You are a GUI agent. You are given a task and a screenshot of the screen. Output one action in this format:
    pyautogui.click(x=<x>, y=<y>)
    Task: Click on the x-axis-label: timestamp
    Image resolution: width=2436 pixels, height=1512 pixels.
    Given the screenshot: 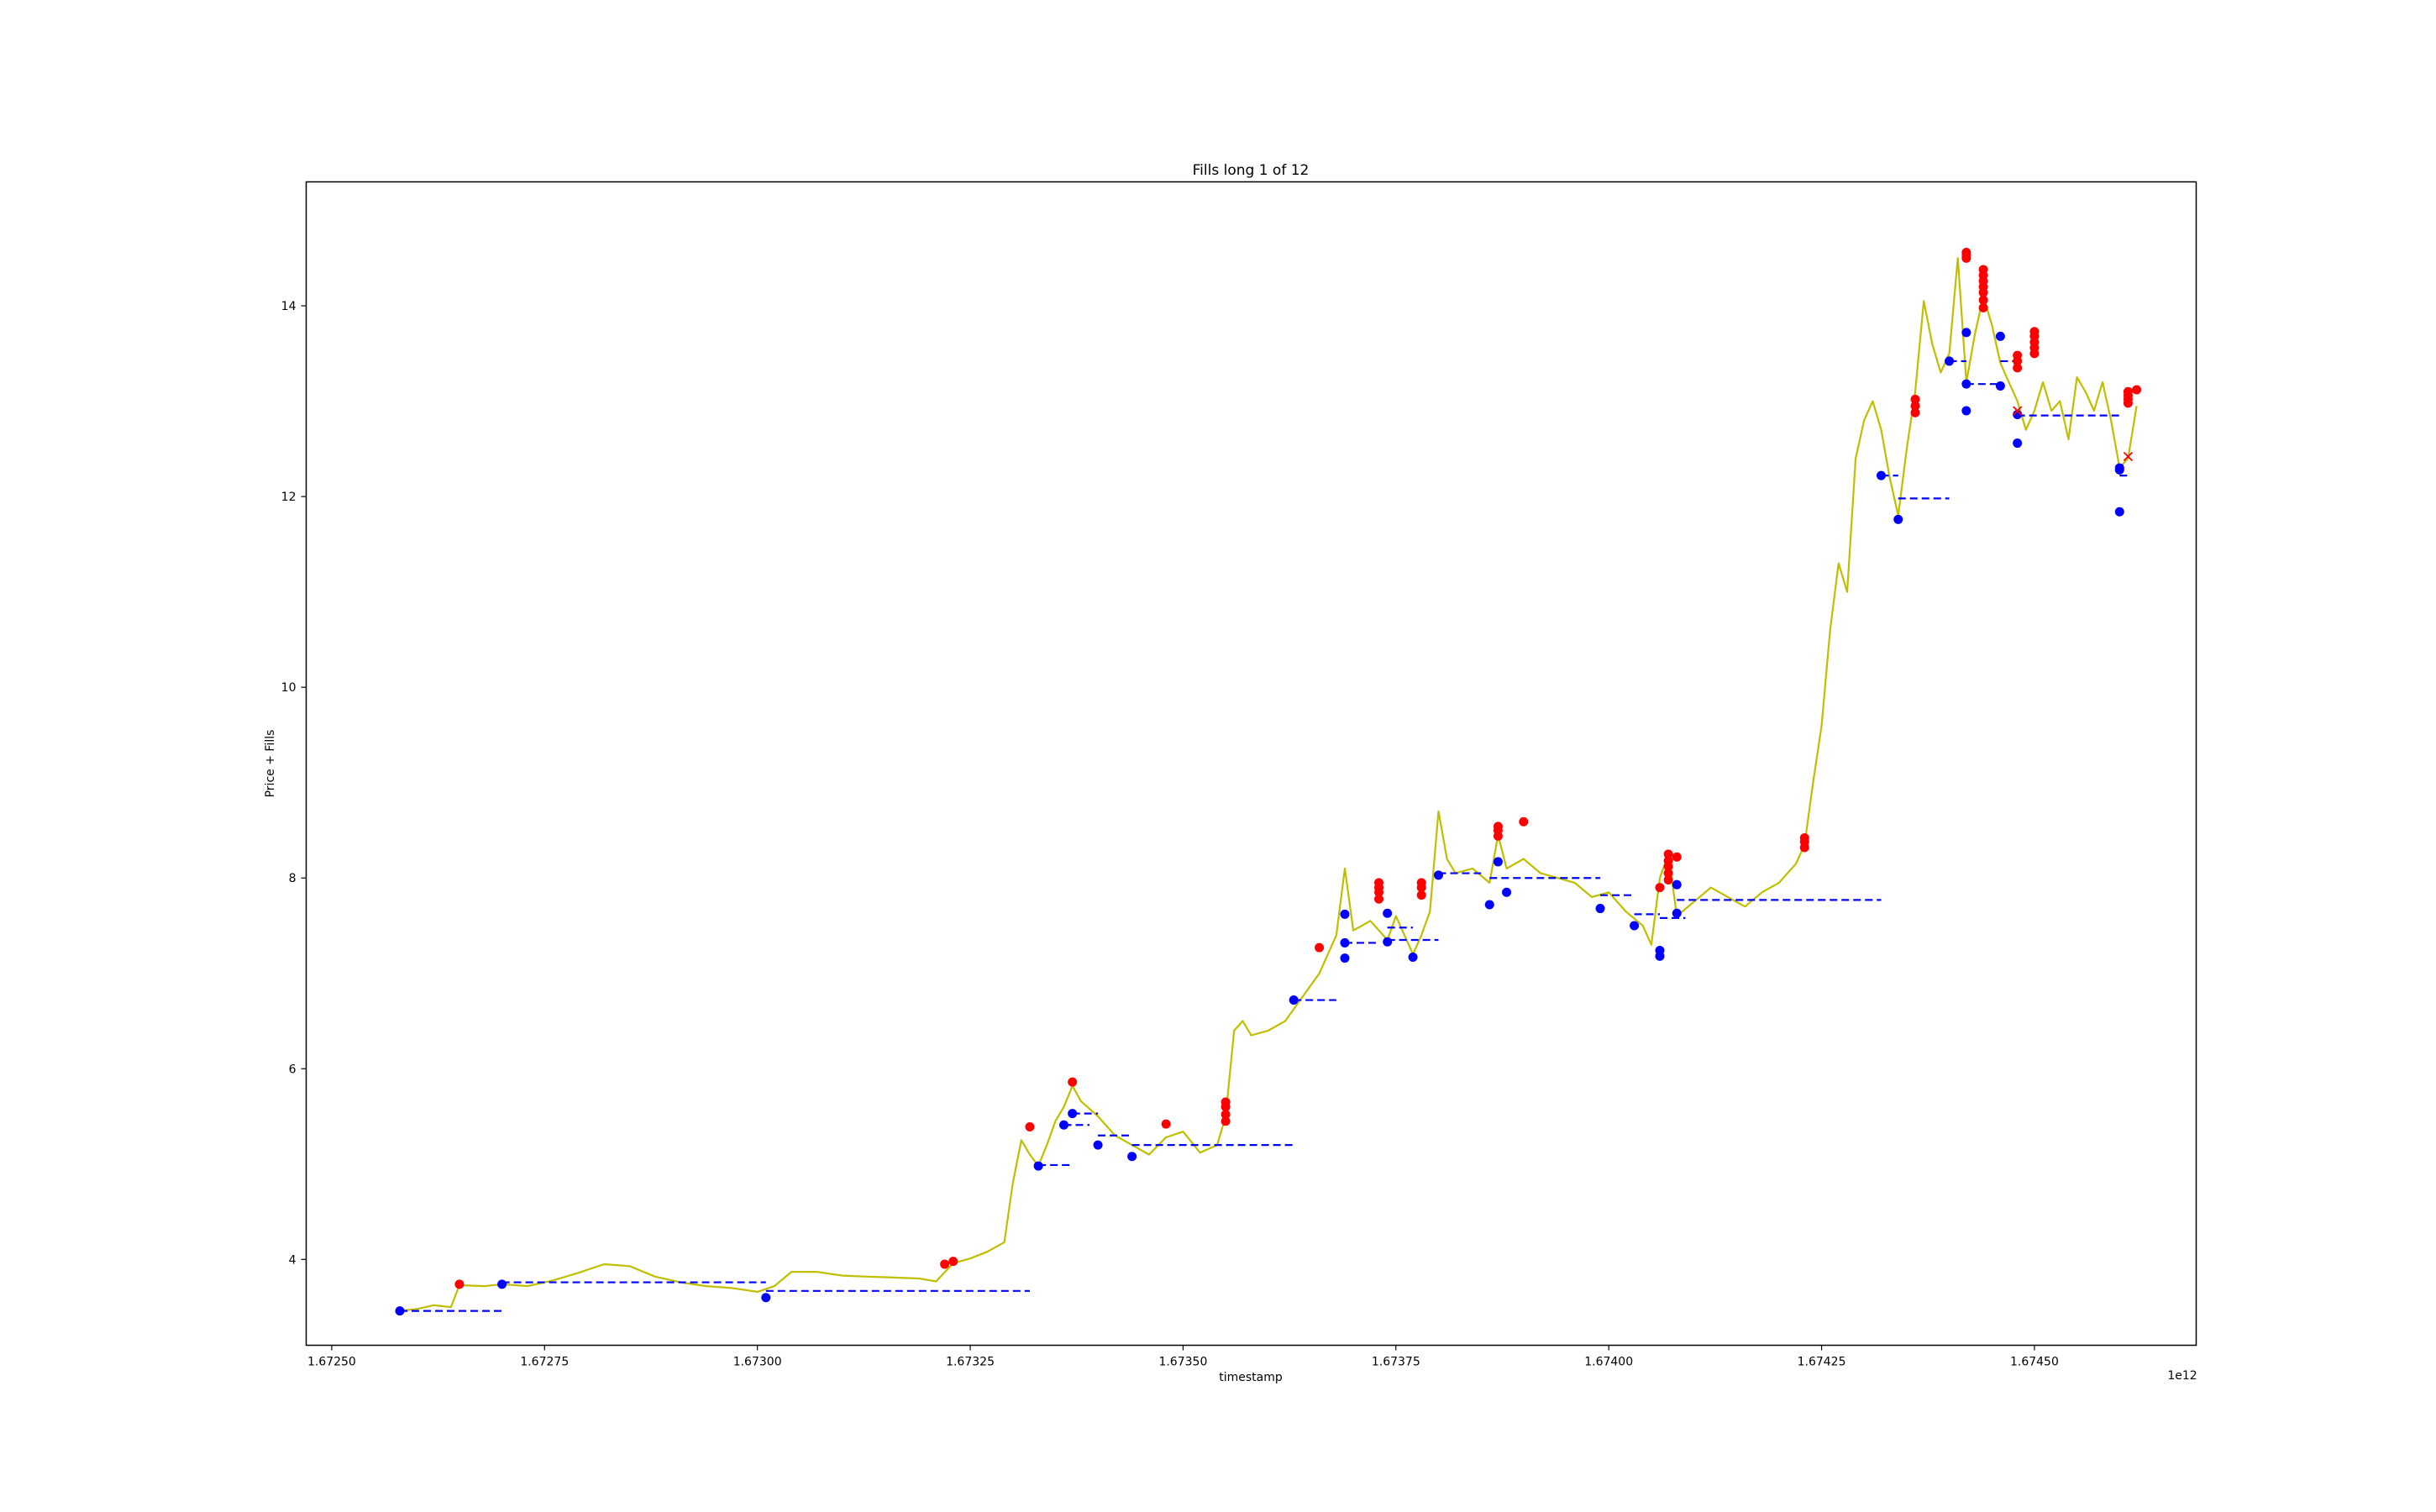 What is the action you would take?
    pyautogui.click(x=1251, y=1377)
    